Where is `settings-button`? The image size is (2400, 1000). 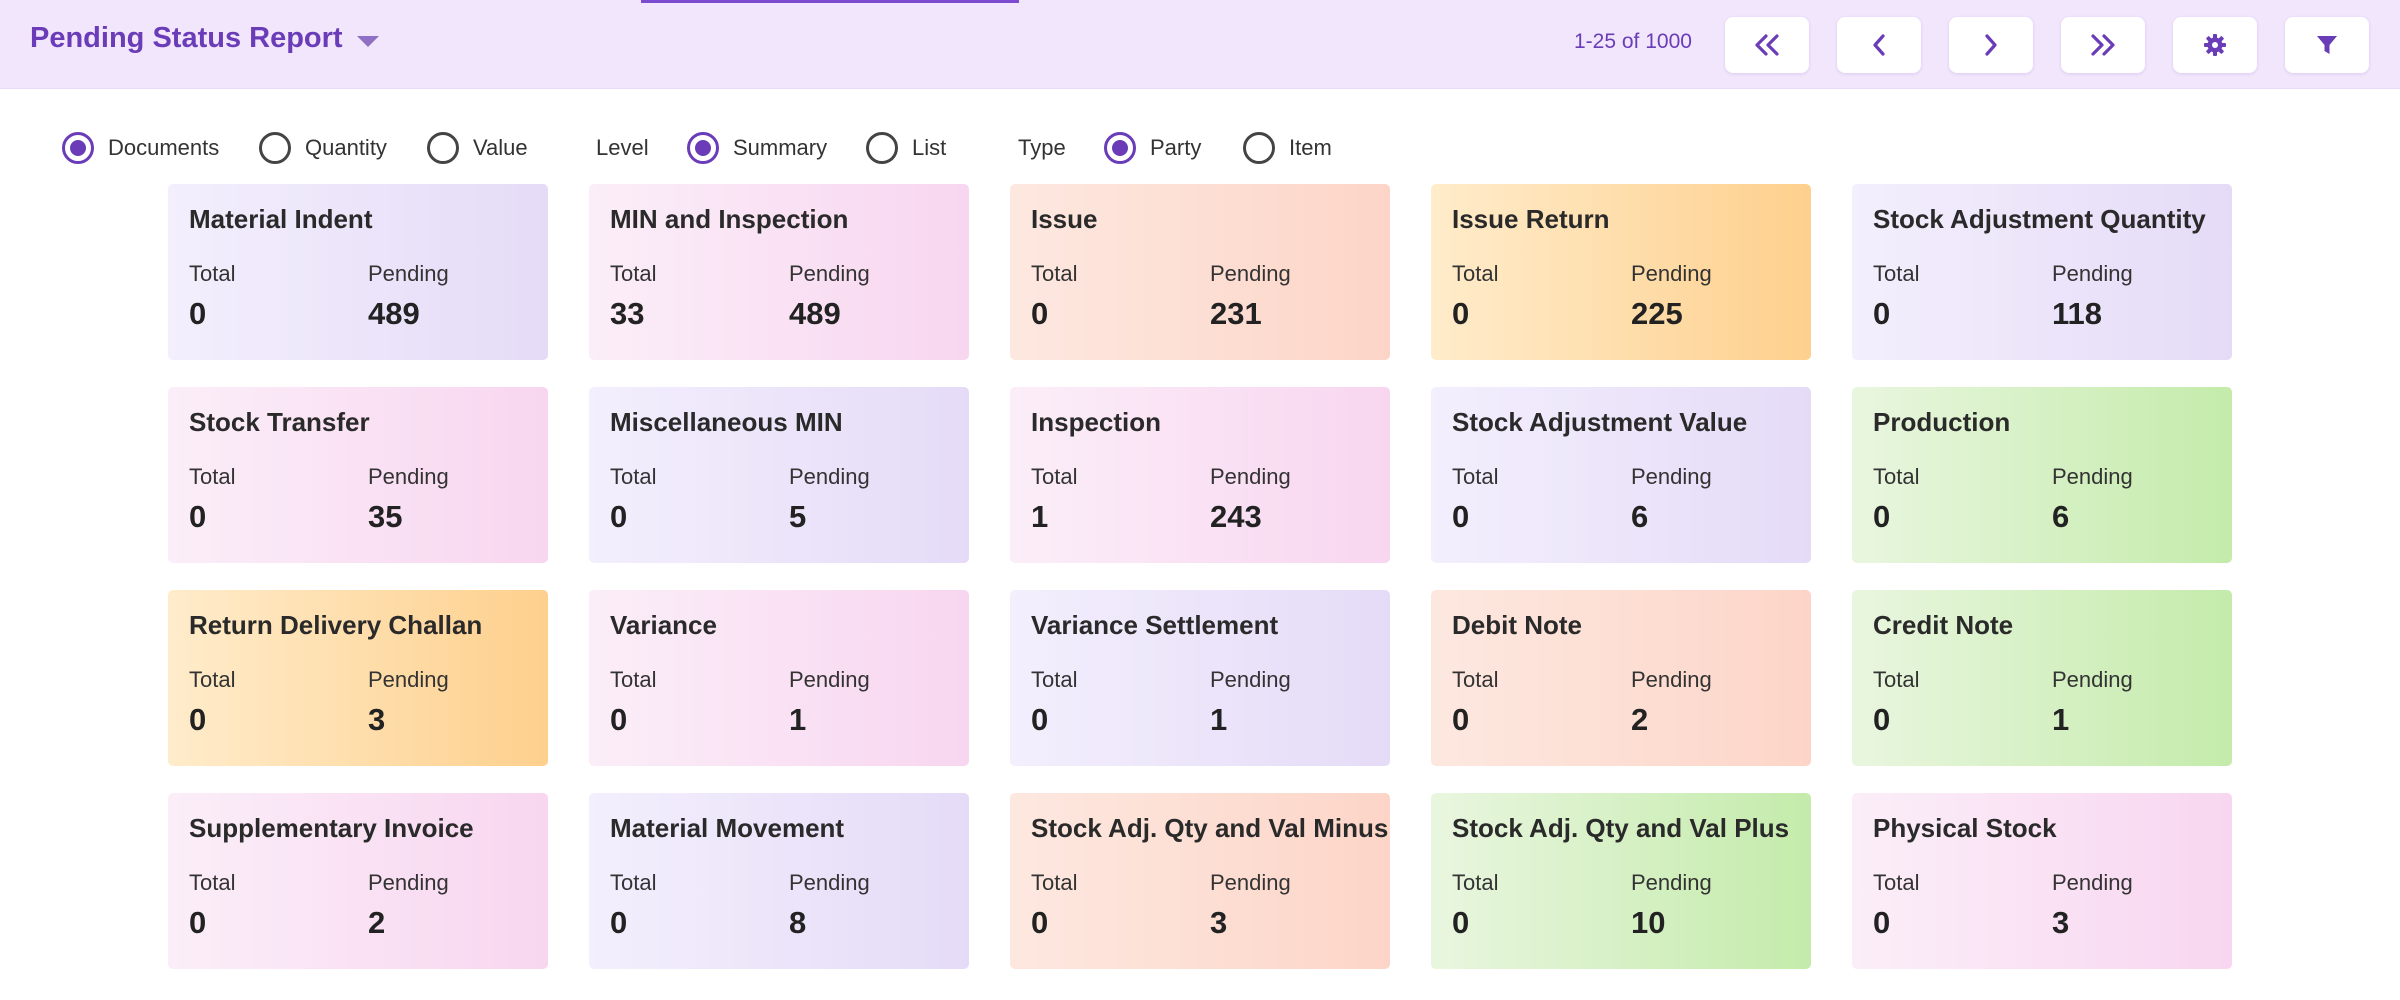
settings-button is located at coordinates (2215, 45).